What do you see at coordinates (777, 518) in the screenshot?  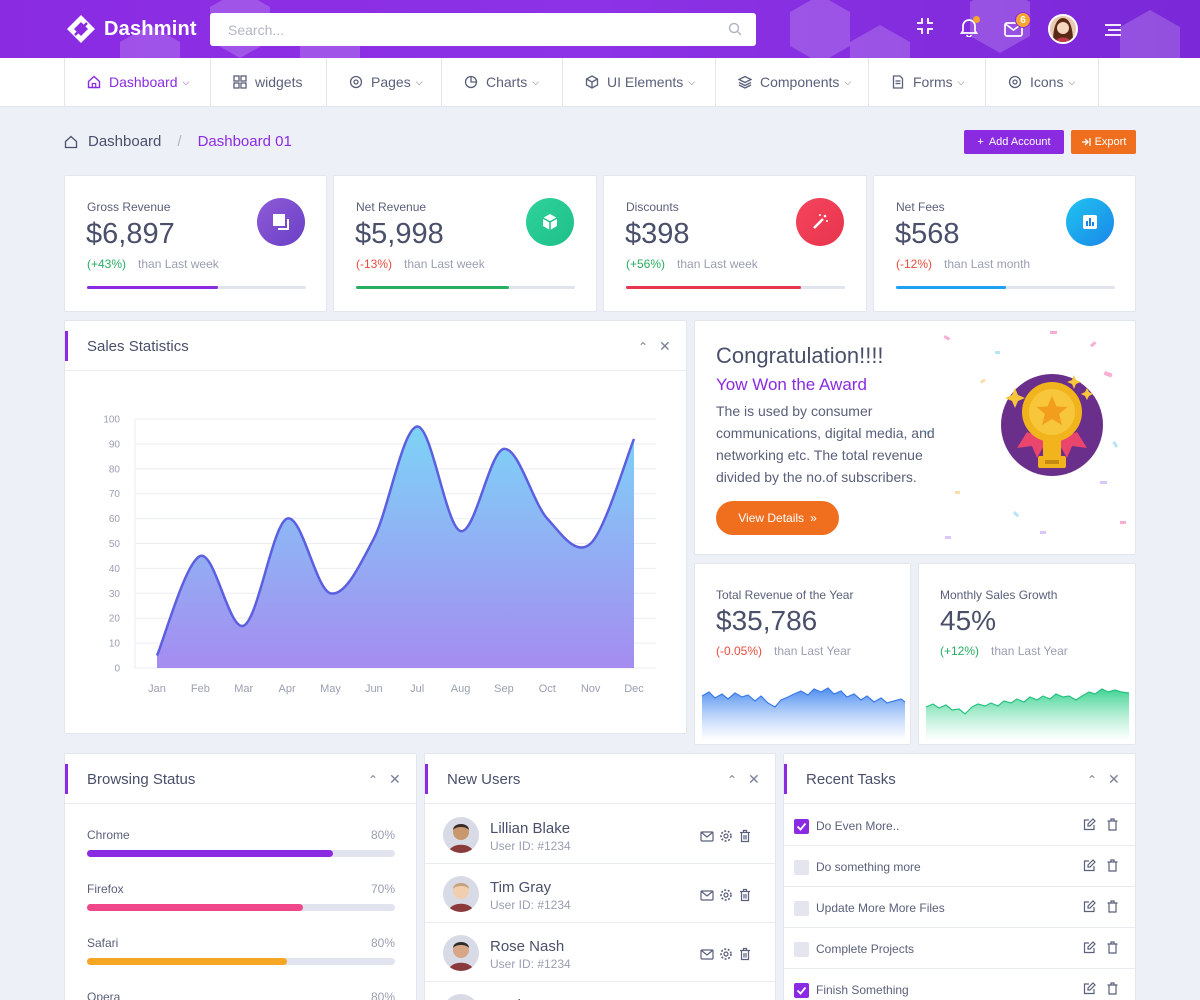 I see `view-details-button: View Details »` at bounding box center [777, 518].